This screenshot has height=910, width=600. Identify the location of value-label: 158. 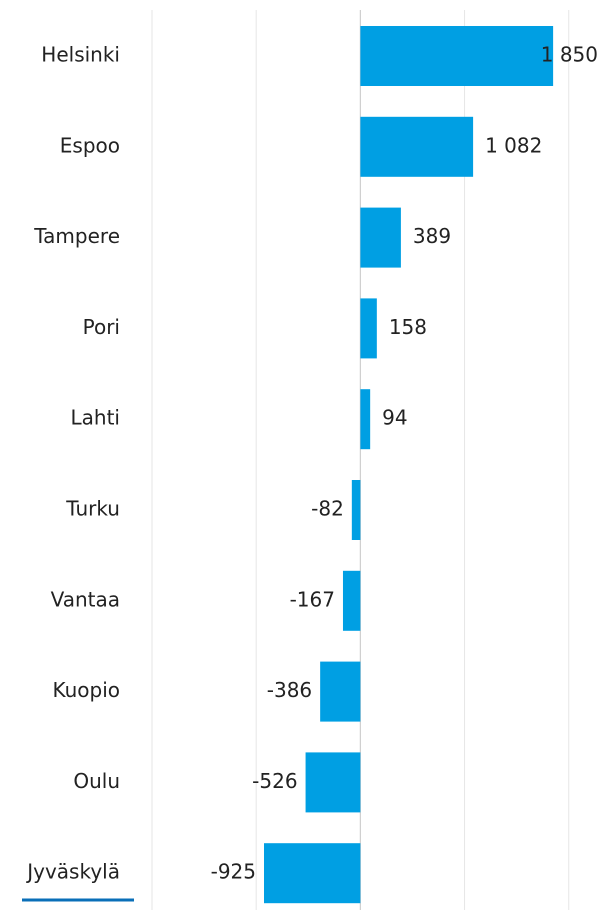
(408, 327).